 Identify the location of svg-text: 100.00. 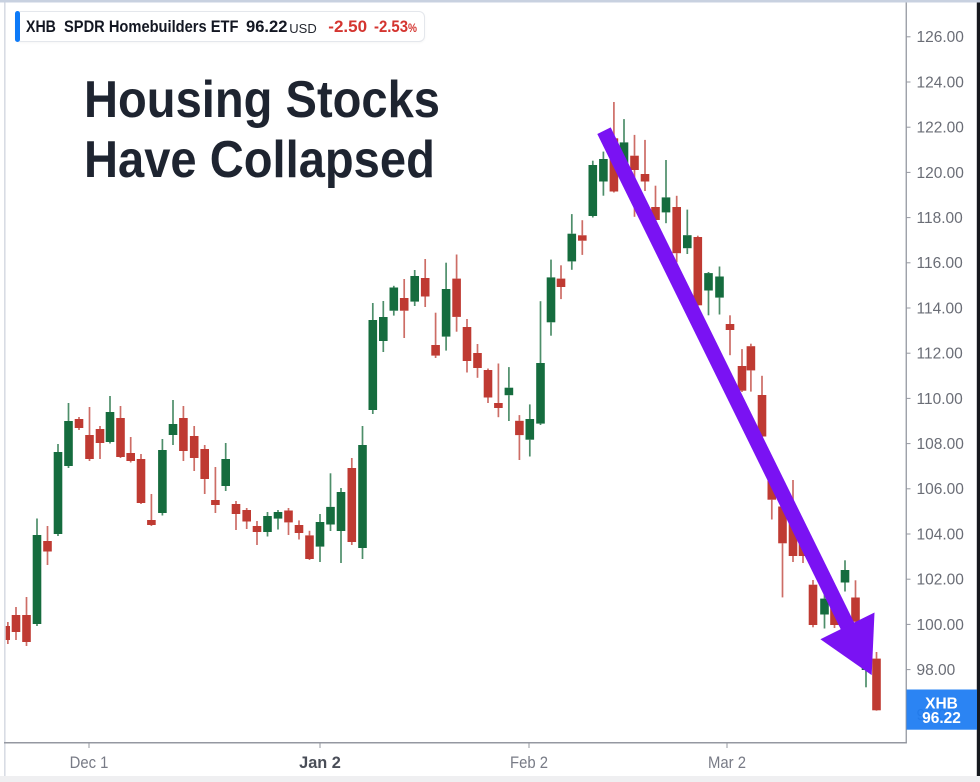
(941, 625).